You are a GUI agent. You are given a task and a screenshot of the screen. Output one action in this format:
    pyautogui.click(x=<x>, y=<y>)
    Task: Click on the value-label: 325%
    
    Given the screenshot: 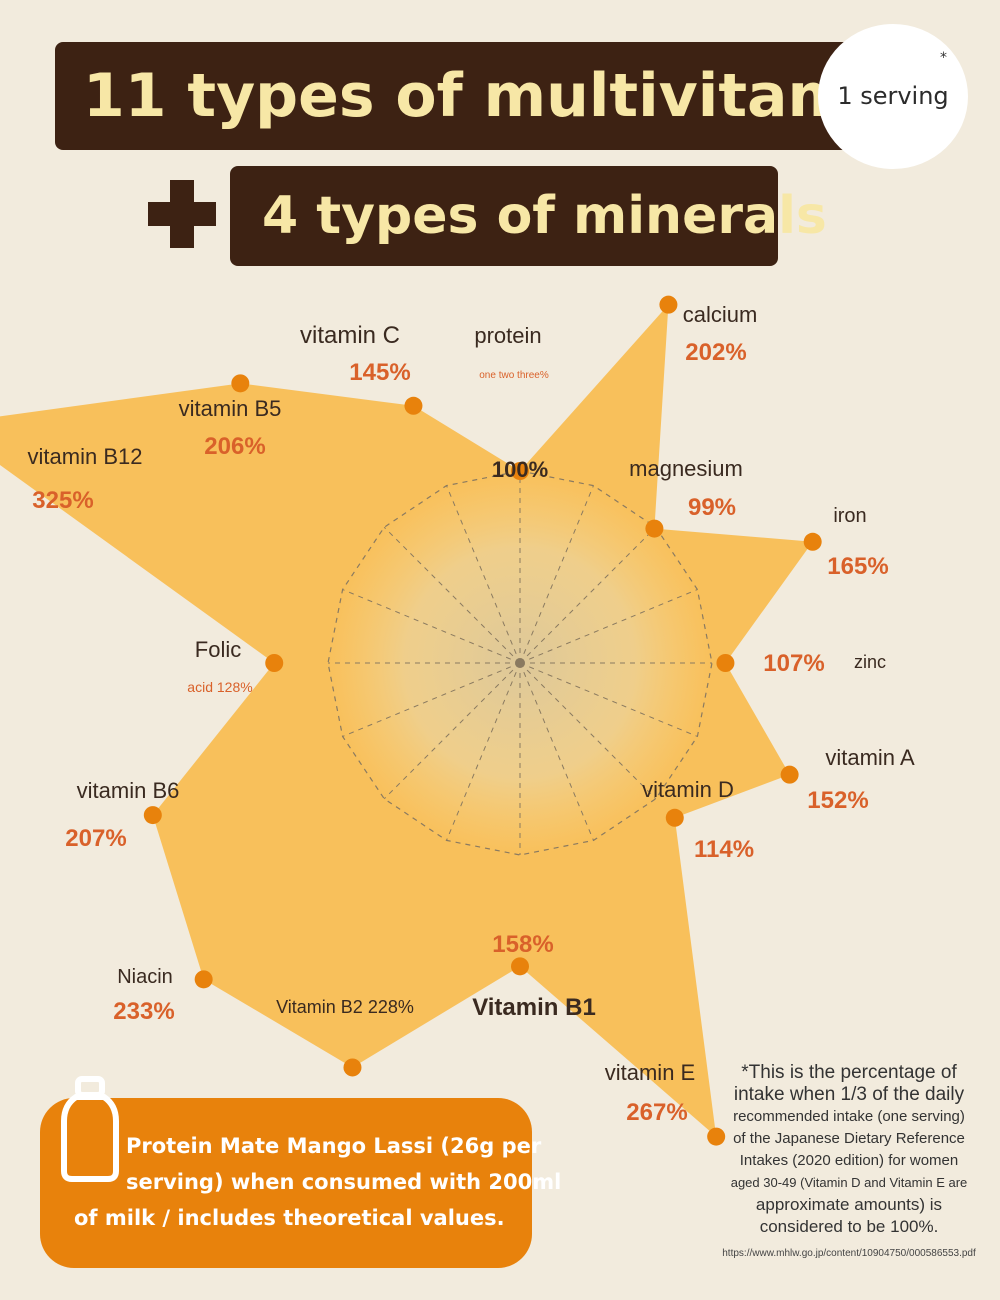 What is the action you would take?
    pyautogui.click(x=62, y=500)
    